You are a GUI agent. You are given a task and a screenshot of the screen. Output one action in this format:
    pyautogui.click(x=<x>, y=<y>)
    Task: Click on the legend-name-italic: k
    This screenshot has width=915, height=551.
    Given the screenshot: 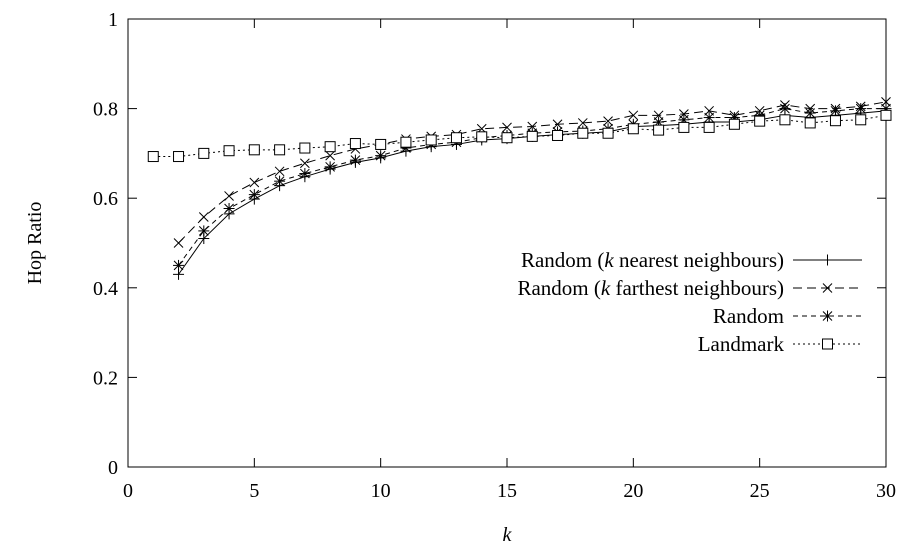 What is the action you would take?
    pyautogui.click(x=606, y=288)
    